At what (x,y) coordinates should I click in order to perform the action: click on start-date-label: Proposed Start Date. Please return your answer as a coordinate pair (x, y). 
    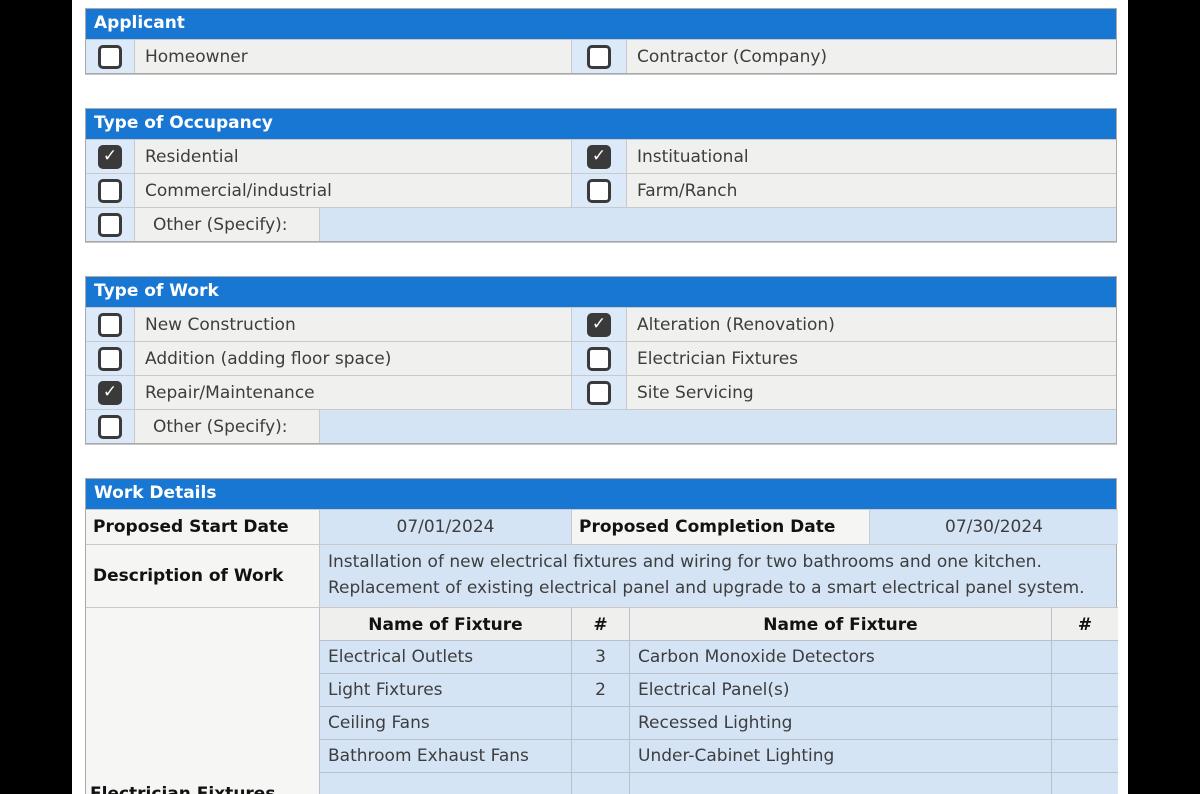
    Looking at the image, I should click on (202, 527).